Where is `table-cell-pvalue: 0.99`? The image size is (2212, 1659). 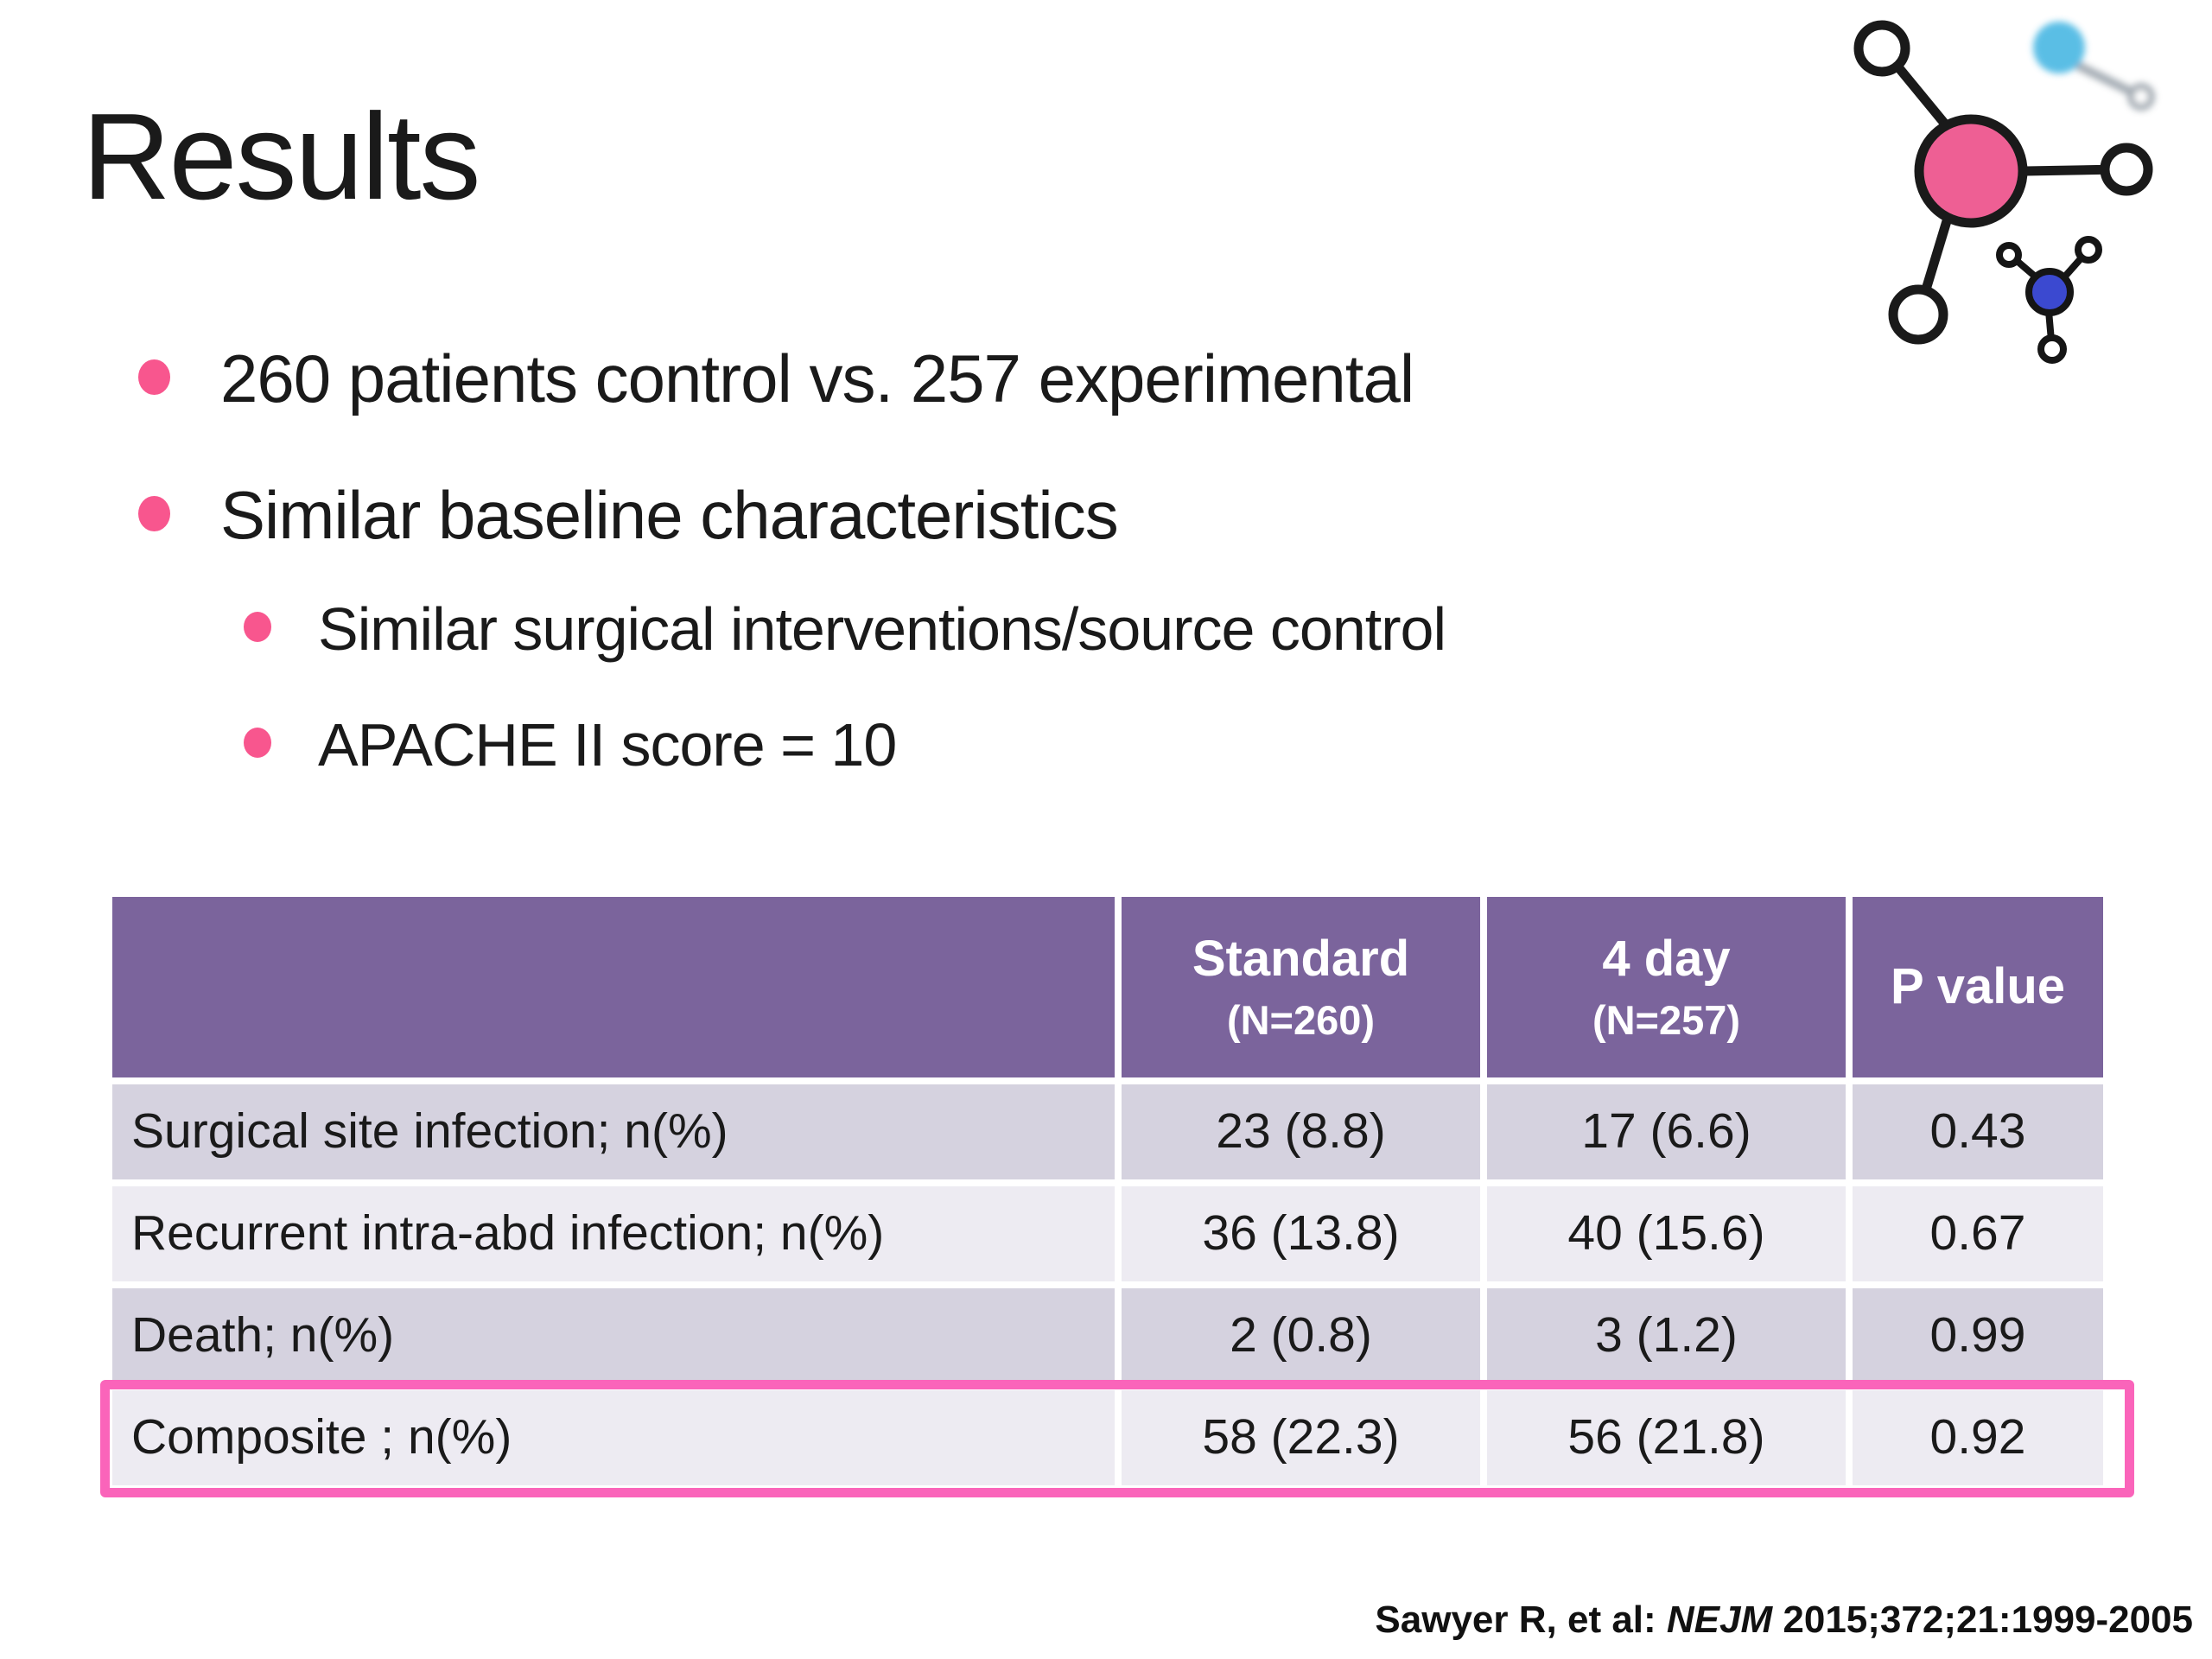 table-cell-pvalue: 0.99 is located at coordinates (1978, 1335).